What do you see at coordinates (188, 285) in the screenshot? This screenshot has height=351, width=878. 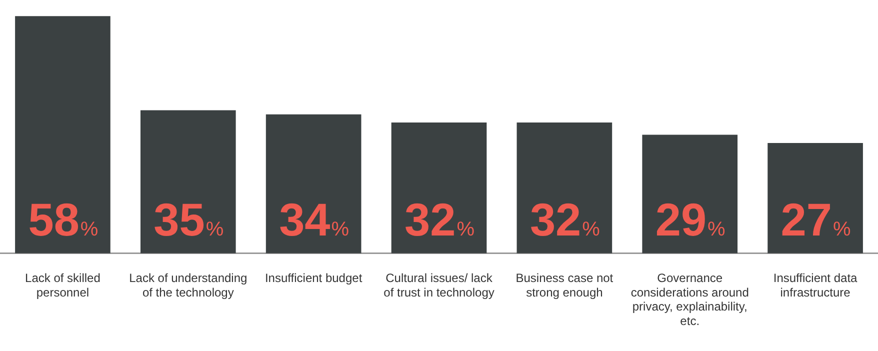 I see `x-tick-label: Lack of understanding of the technology` at bounding box center [188, 285].